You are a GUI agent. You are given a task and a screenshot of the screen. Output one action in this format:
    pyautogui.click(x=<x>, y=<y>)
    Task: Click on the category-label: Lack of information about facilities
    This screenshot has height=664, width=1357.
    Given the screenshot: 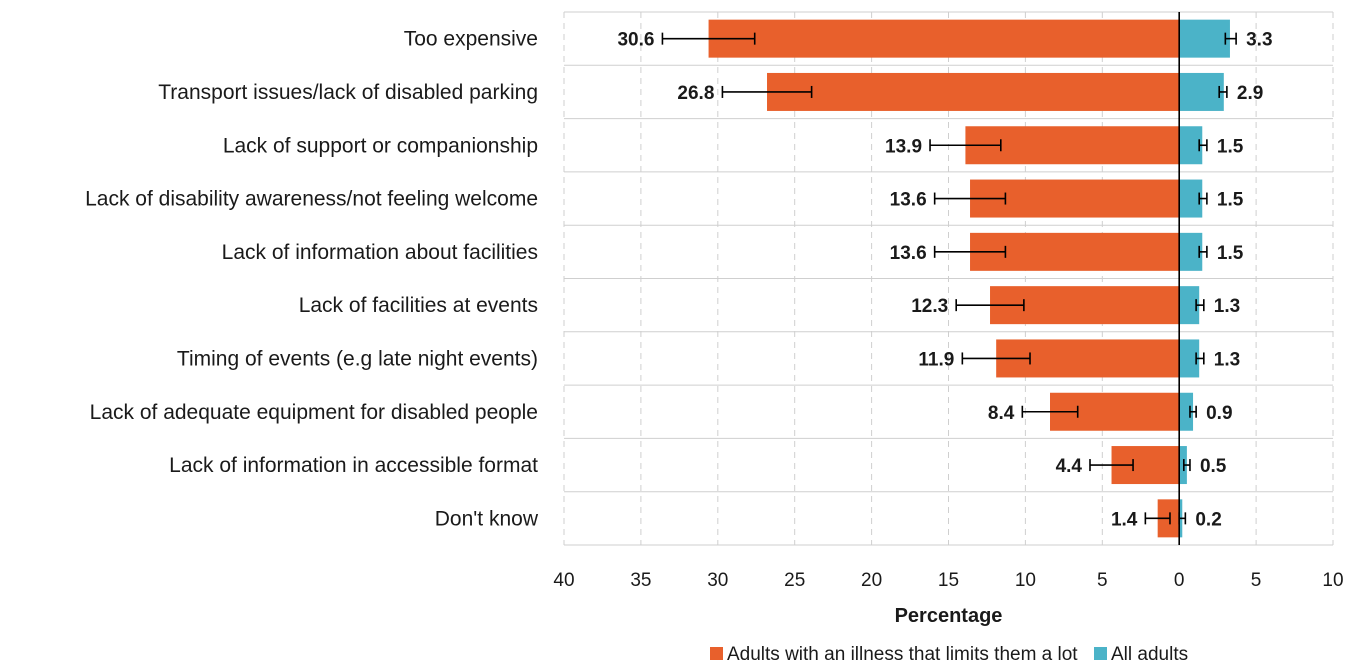 What is the action you would take?
    pyautogui.click(x=380, y=252)
    